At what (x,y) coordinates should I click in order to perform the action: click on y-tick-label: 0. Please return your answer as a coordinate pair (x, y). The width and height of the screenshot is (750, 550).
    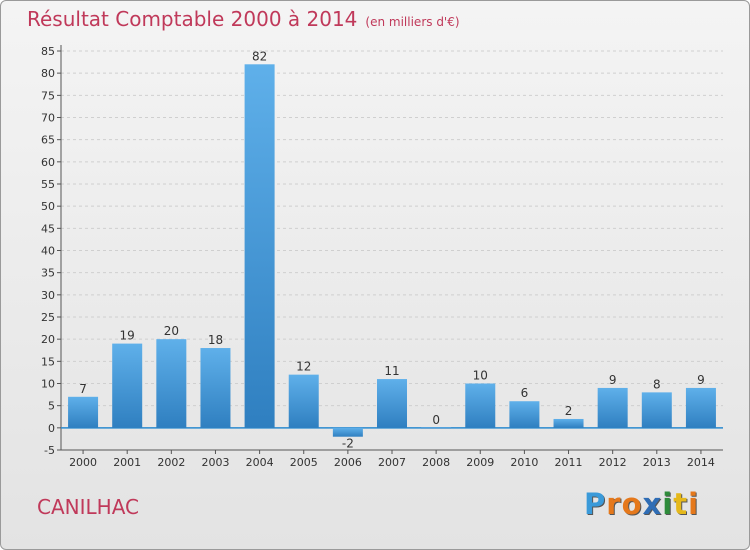
    Looking at the image, I should click on (51, 428).